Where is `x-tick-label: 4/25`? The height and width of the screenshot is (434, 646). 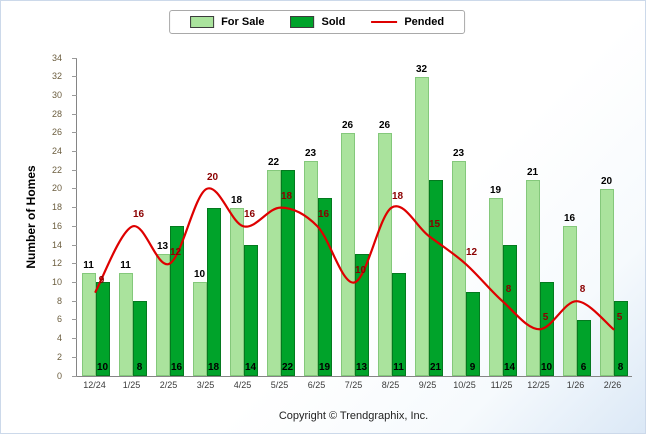
x-tick-label: 4/25 is located at coordinates (242, 385).